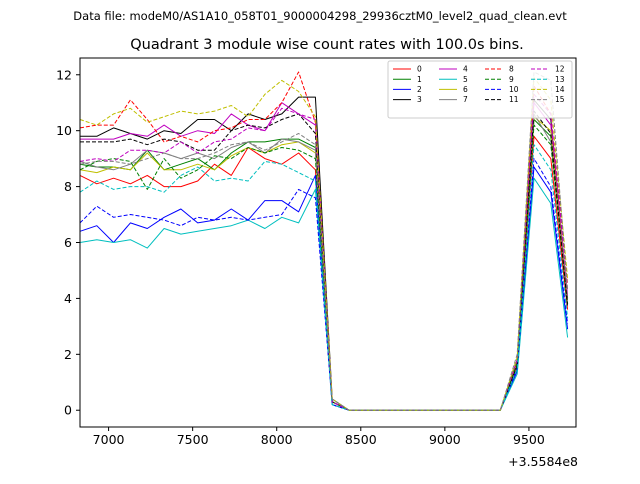 The image size is (640, 484). What do you see at coordinates (560, 99) in the screenshot?
I see `legend-entry-label: 15` at bounding box center [560, 99].